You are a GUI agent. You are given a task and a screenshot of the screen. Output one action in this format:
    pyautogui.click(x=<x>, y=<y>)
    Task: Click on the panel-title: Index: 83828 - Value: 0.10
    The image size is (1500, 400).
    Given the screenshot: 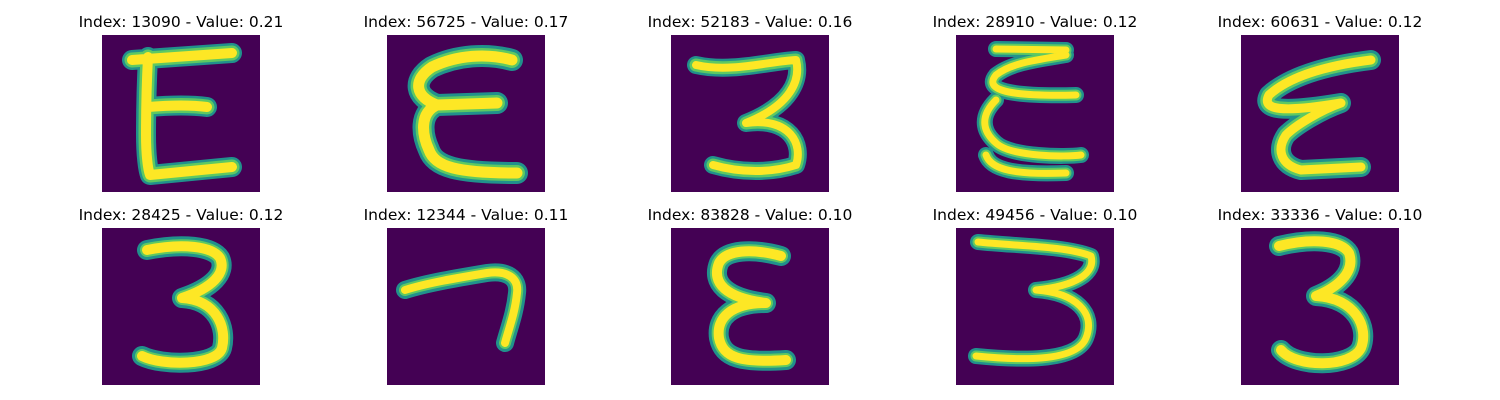 What is the action you would take?
    pyautogui.click(x=750, y=215)
    